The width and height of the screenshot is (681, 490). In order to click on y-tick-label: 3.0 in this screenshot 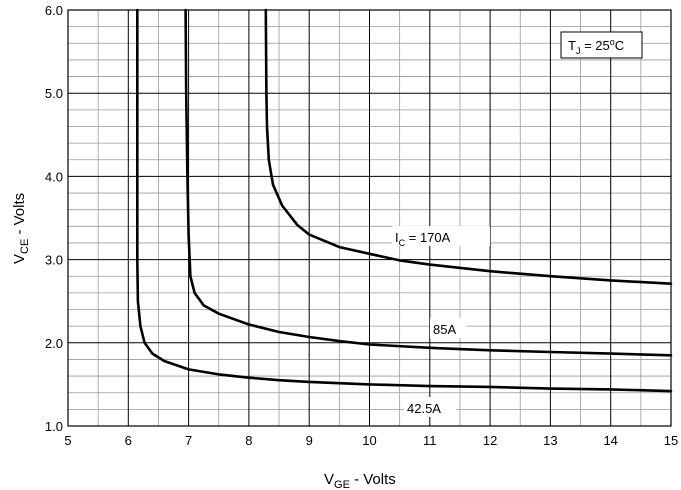, I will do `click(54, 260)`.